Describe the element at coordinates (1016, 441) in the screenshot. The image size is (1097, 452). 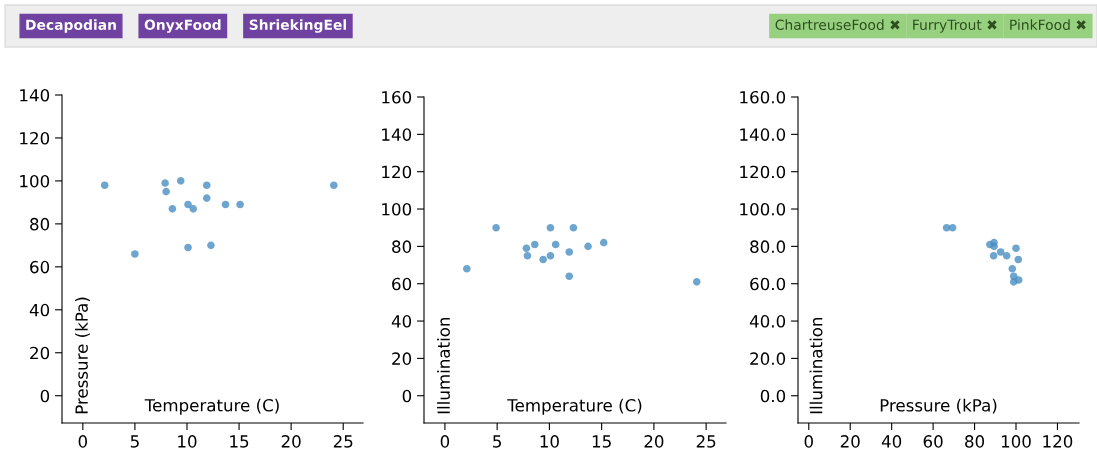
I see `x-tick-label: 100` at that location.